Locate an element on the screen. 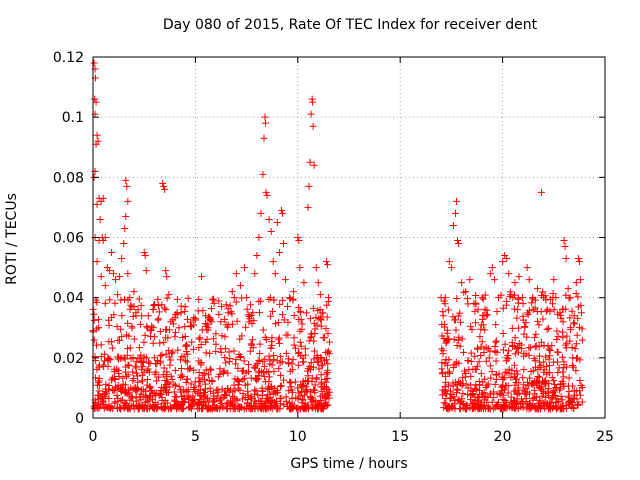 Image resolution: width=640 pixels, height=480 pixels. y-tick-label: 0.08 is located at coordinates (68, 178).